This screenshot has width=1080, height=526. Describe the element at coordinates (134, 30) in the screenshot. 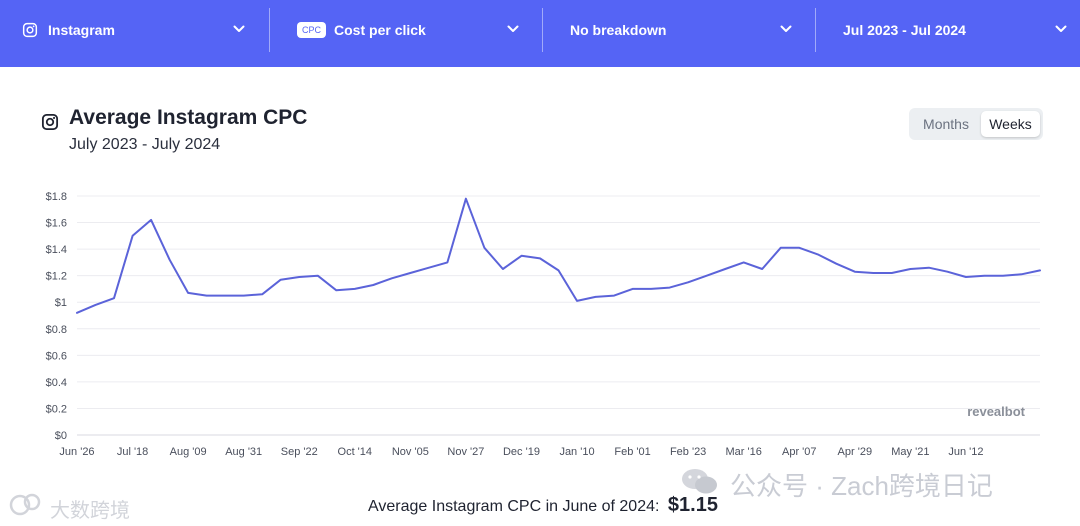

I see `platform-dropdown: Instagram` at that location.